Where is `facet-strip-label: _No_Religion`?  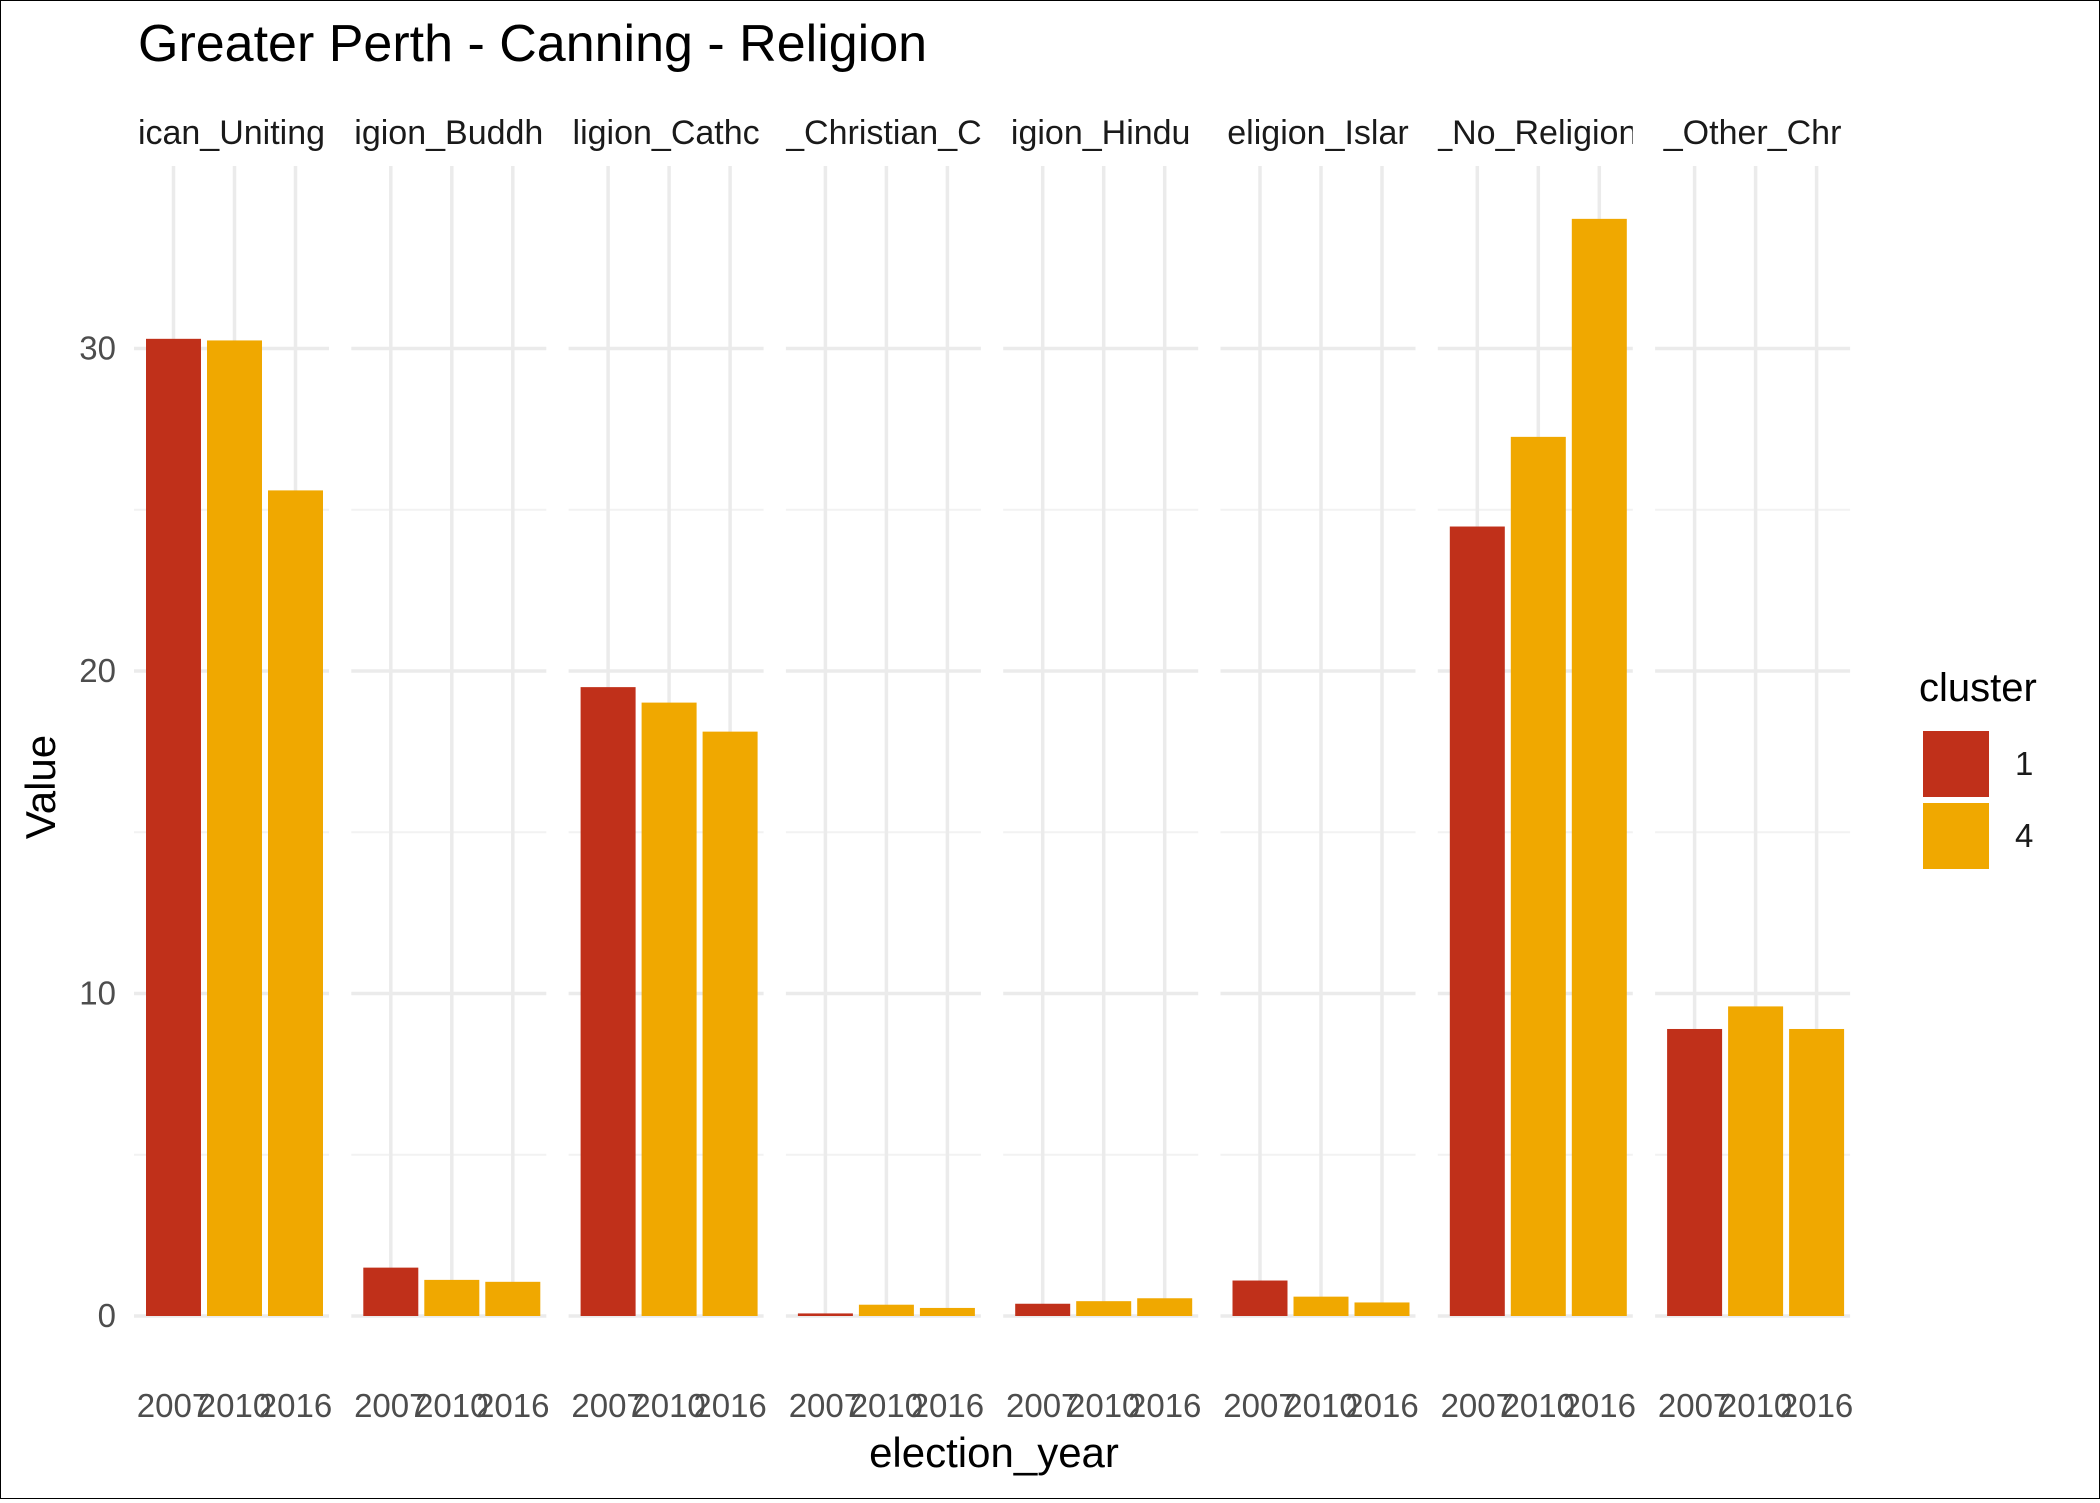 facet-strip-label: _No_Religion is located at coordinates (1534, 133).